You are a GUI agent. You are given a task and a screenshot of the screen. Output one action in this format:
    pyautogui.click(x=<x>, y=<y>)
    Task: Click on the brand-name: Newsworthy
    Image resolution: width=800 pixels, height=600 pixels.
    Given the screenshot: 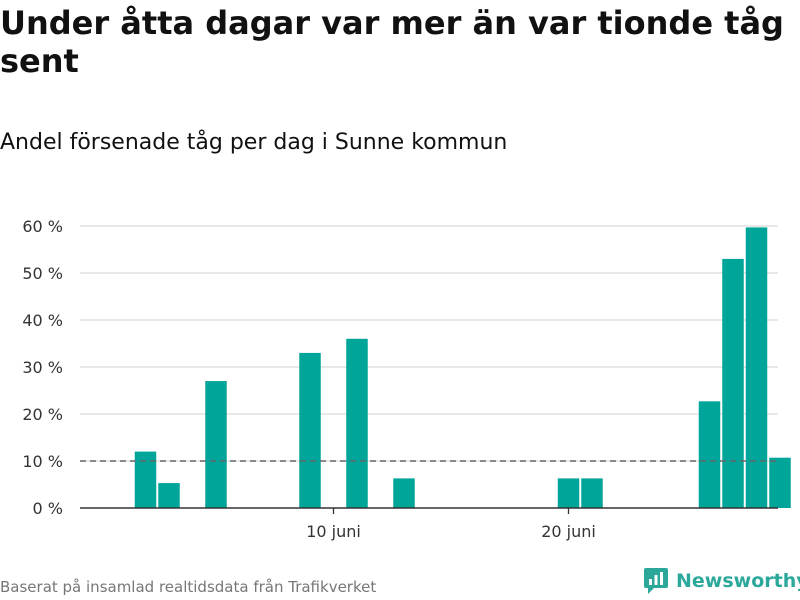 What is the action you would take?
    pyautogui.click(x=738, y=581)
    